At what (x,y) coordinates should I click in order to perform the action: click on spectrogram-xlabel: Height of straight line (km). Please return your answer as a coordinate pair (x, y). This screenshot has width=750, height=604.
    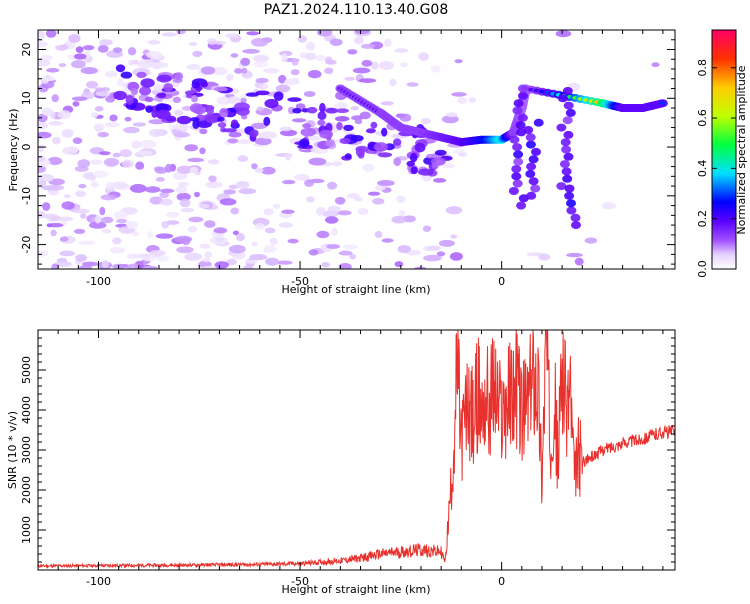
    Looking at the image, I should click on (355, 289).